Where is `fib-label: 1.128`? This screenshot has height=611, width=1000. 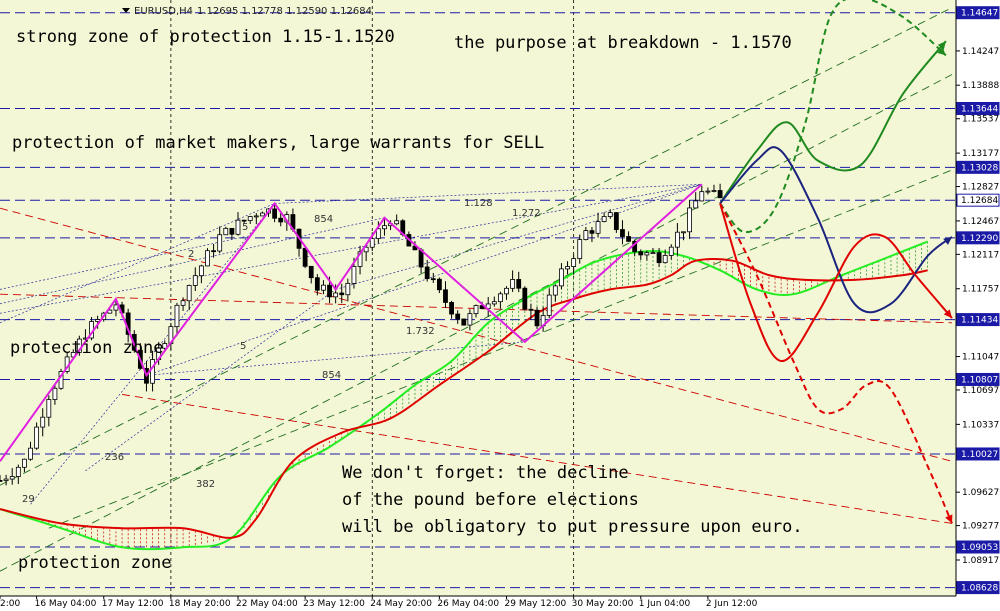
fib-label: 1.128 is located at coordinates (478, 203).